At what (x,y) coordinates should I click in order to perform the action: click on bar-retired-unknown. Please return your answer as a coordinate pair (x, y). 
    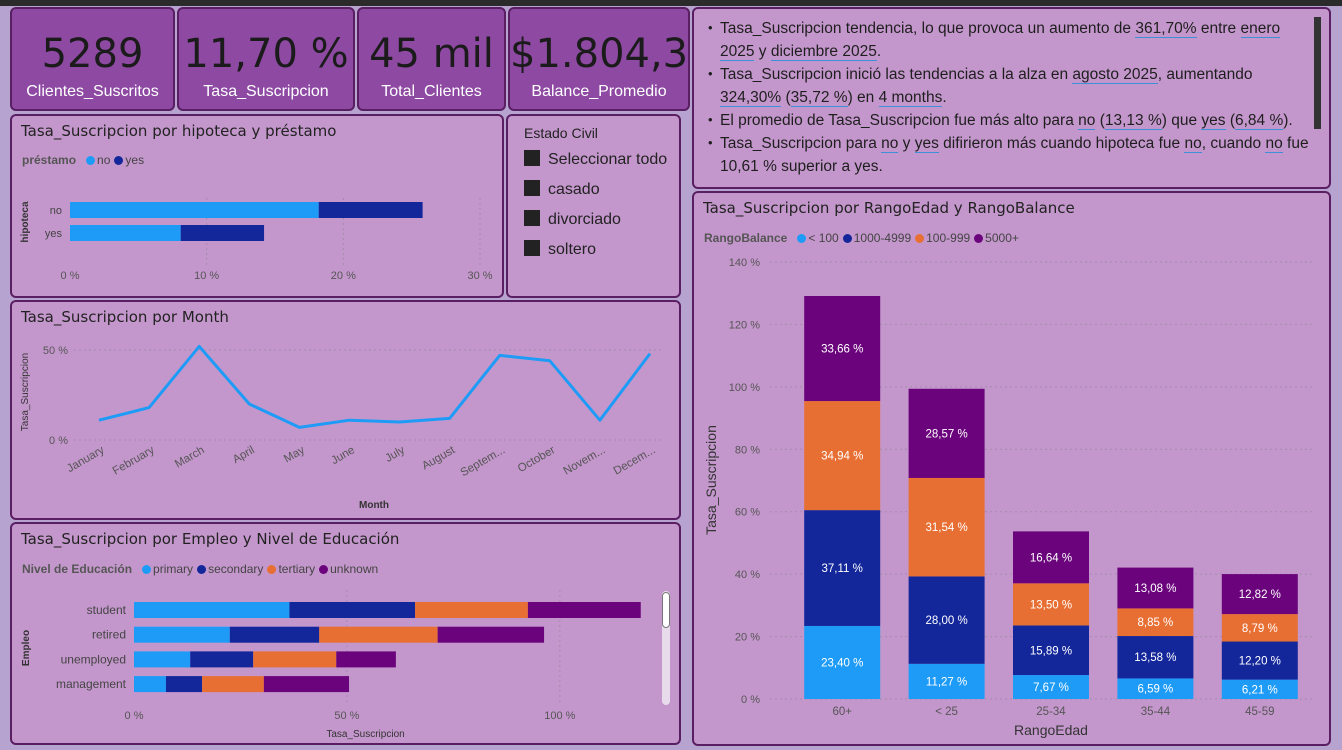
    Looking at the image, I should click on (491, 634).